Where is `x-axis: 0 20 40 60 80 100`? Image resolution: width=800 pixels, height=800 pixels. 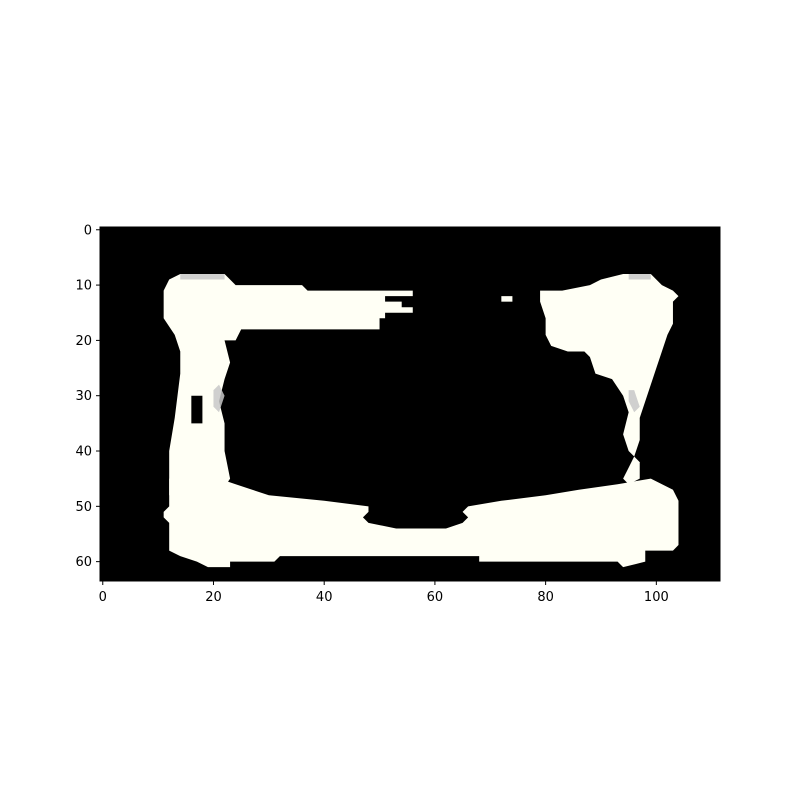 x-axis: 0 20 40 60 80 100 is located at coordinates (384, 593).